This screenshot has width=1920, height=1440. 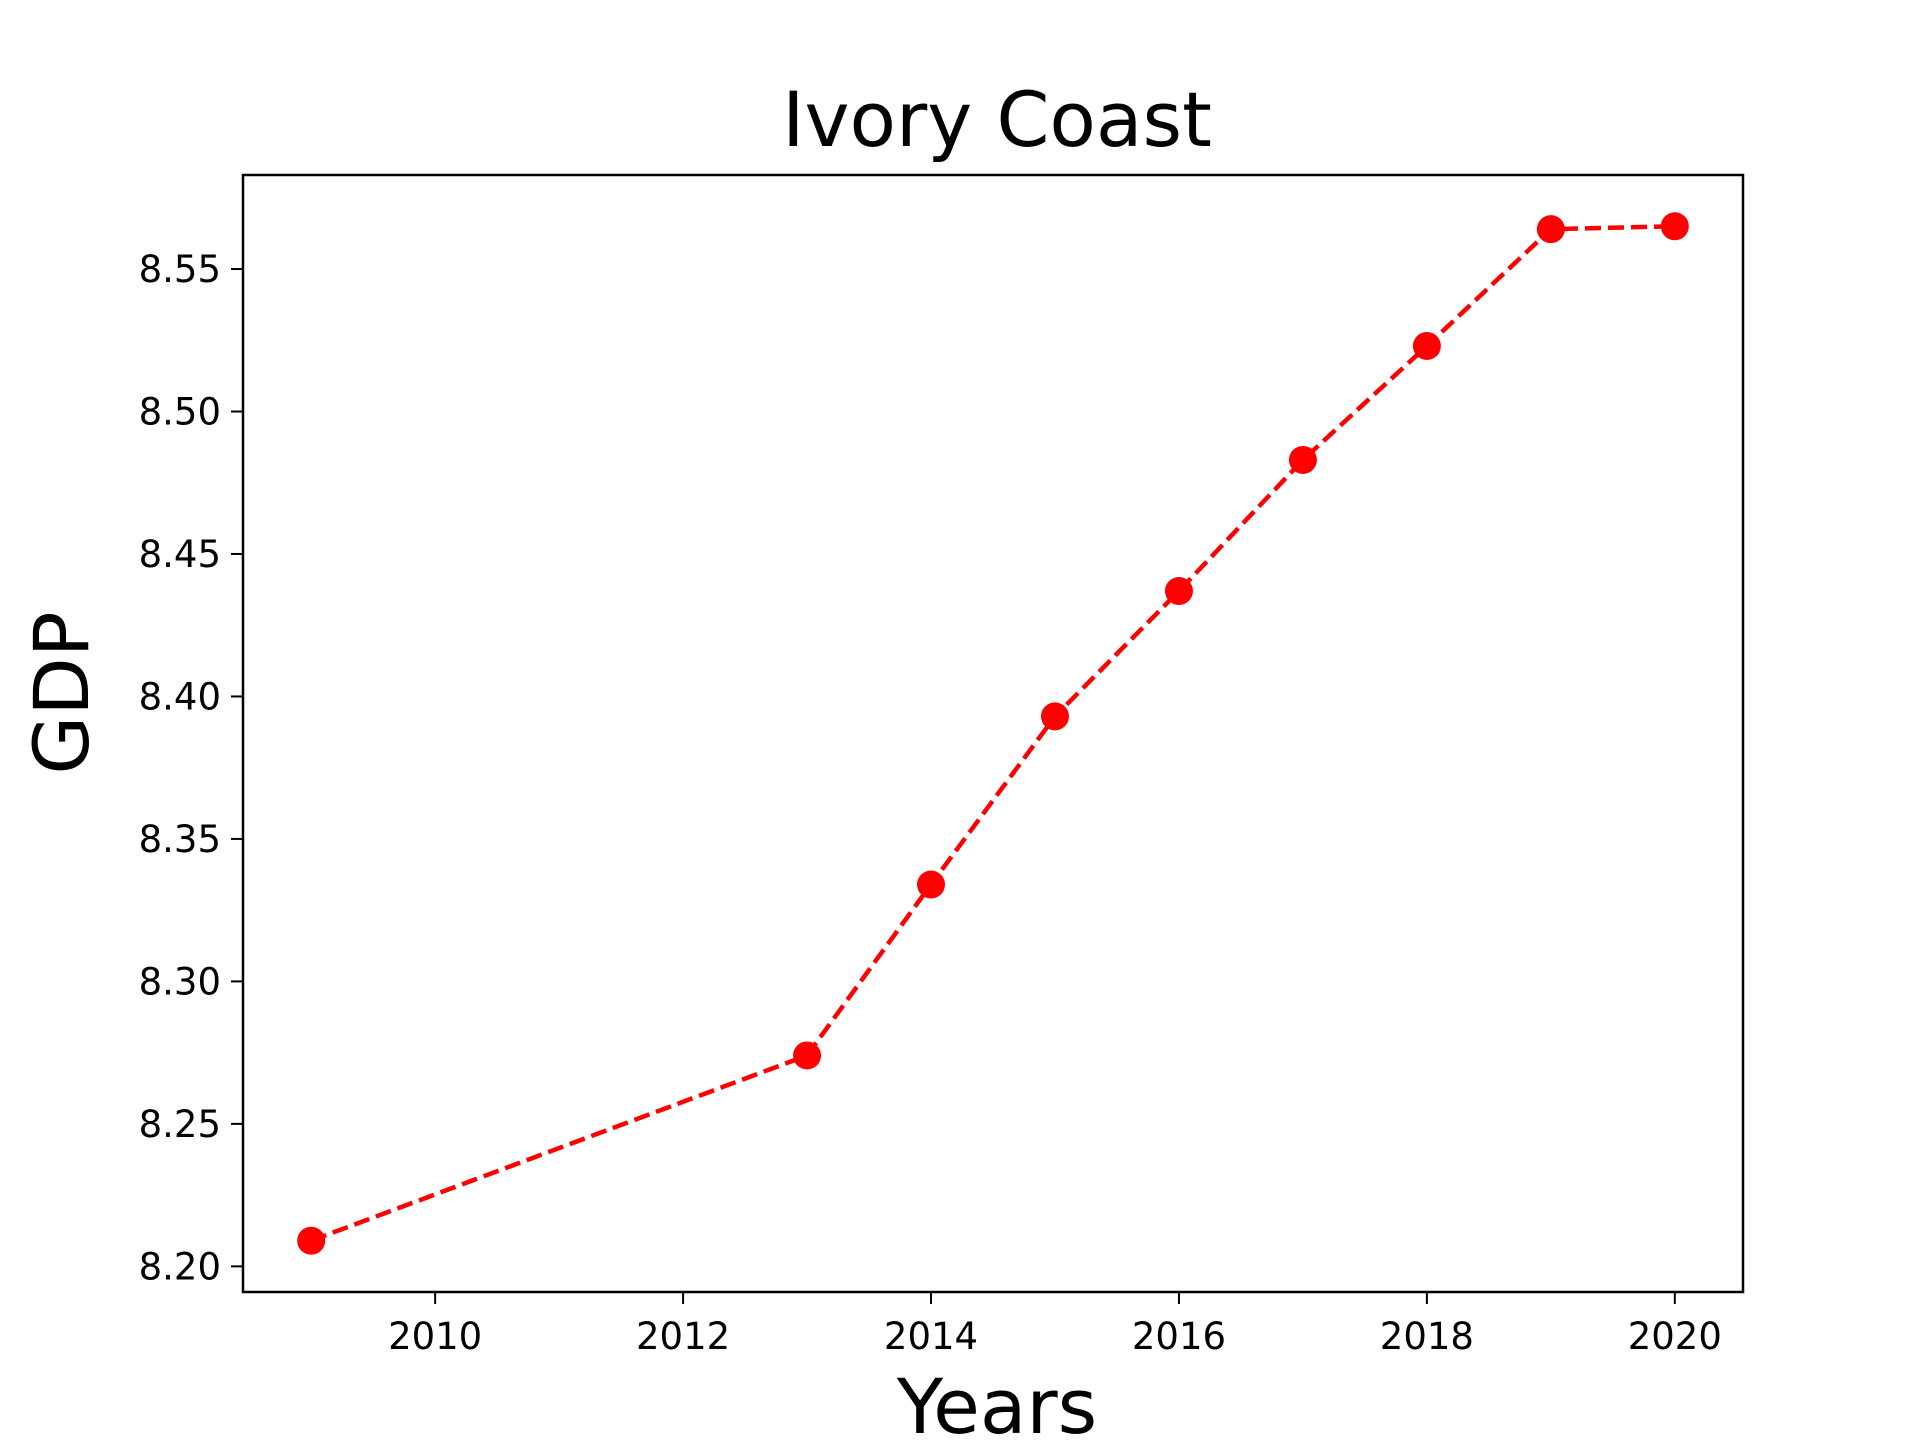 I want to click on x-tick-label: 2016, so click(x=1179, y=1336).